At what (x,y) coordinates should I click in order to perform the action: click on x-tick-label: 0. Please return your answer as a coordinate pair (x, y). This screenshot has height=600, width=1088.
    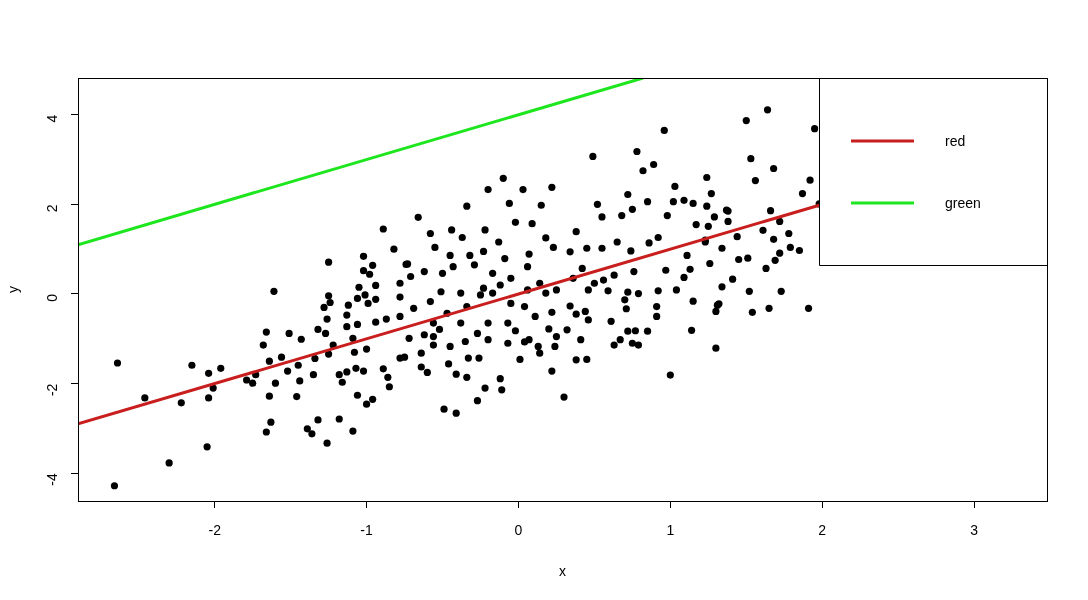
    Looking at the image, I should click on (518, 530).